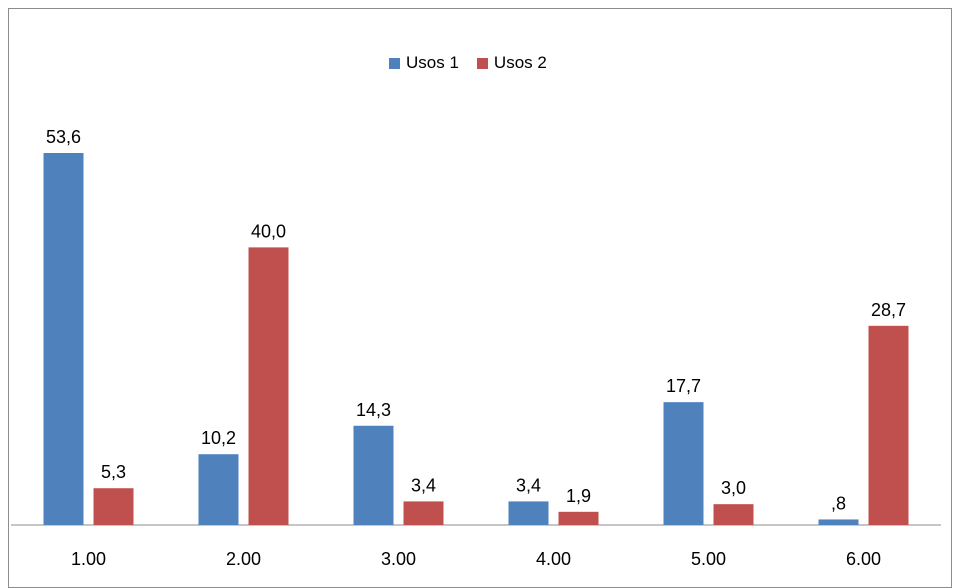 This screenshot has width=957, height=588. What do you see at coordinates (733, 514) in the screenshot?
I see `bar-series-2-5.00` at bounding box center [733, 514].